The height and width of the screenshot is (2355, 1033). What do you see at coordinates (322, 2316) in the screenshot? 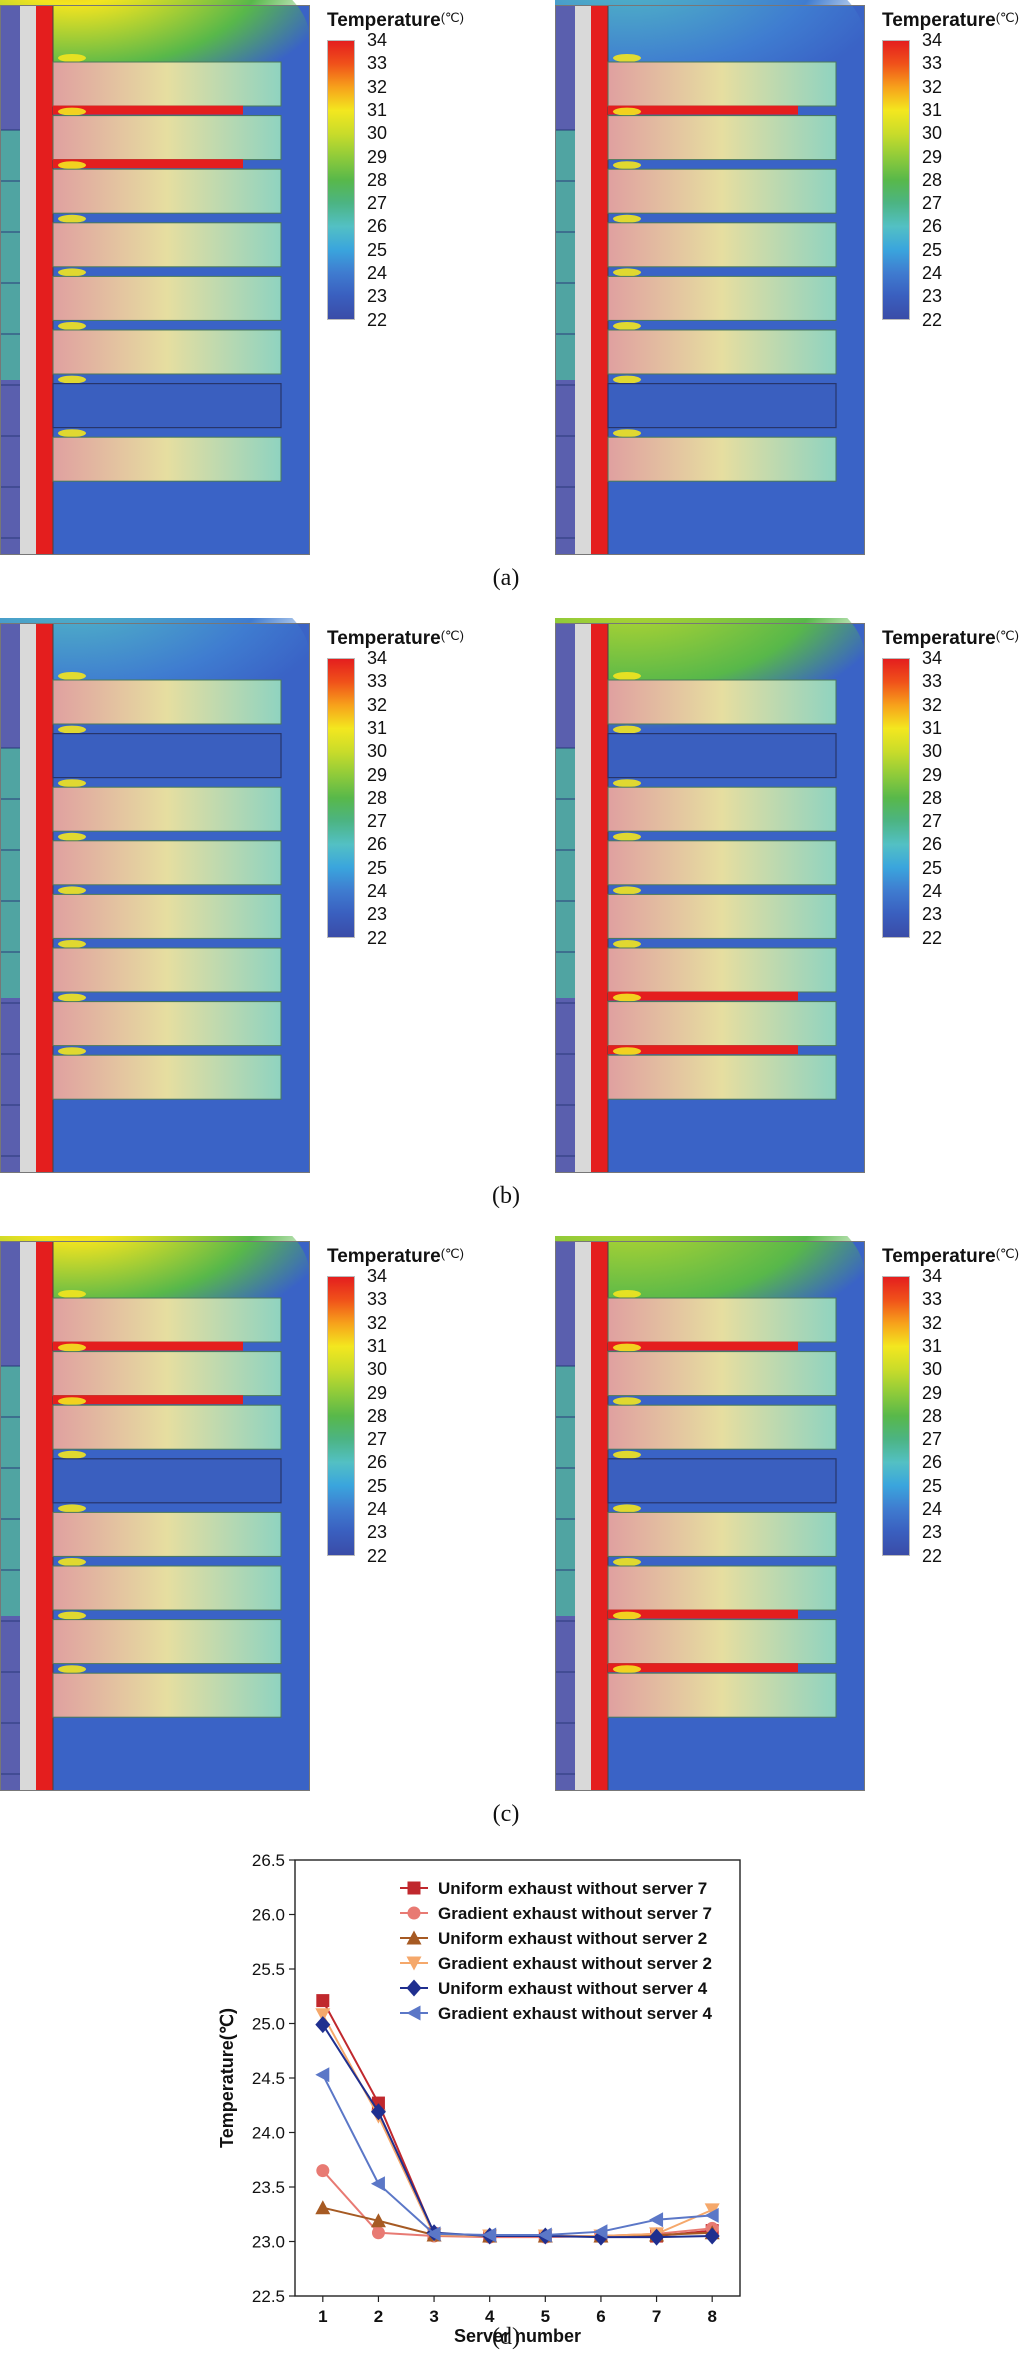
I see `x-tick-label: 1` at bounding box center [322, 2316].